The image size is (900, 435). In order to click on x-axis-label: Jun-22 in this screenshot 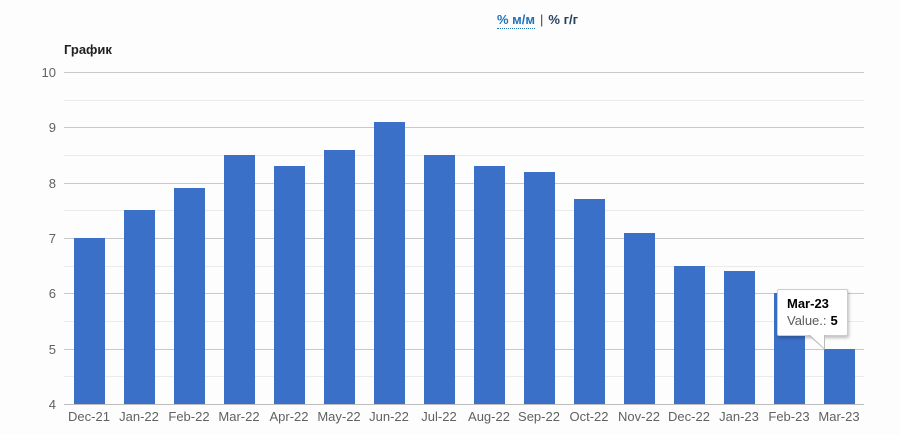, I will do `click(389, 416)`.